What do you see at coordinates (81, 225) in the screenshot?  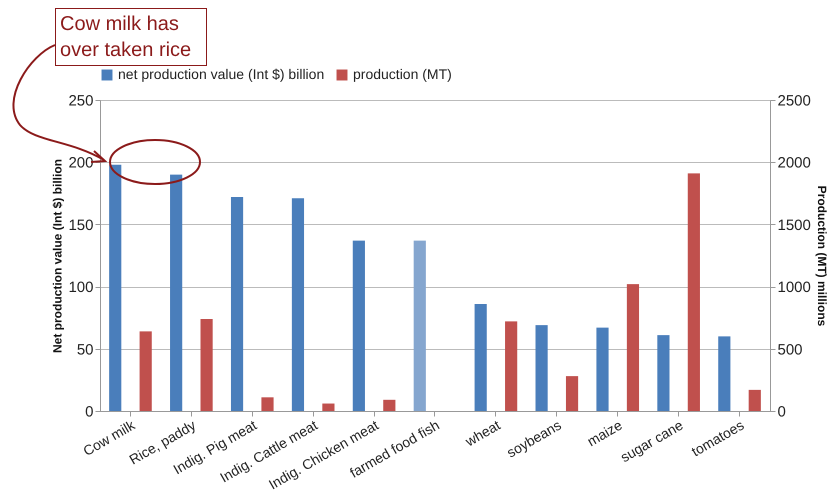 I see `y-tick-label: 150` at bounding box center [81, 225].